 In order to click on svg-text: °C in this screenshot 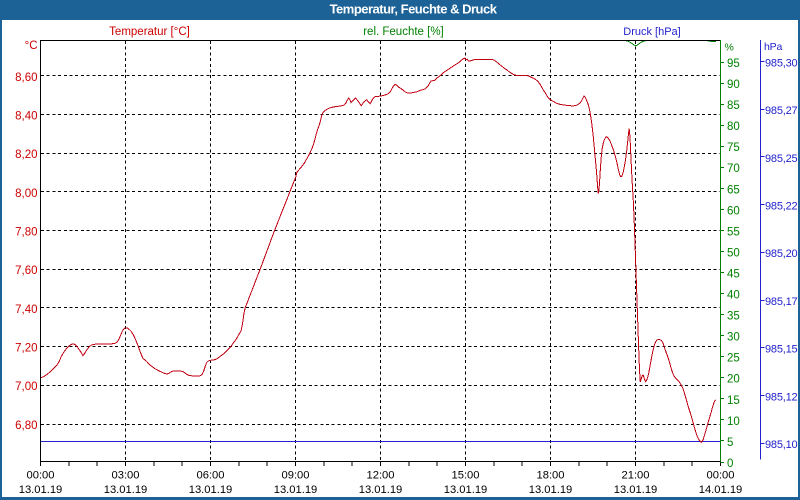, I will do `click(31, 46)`.